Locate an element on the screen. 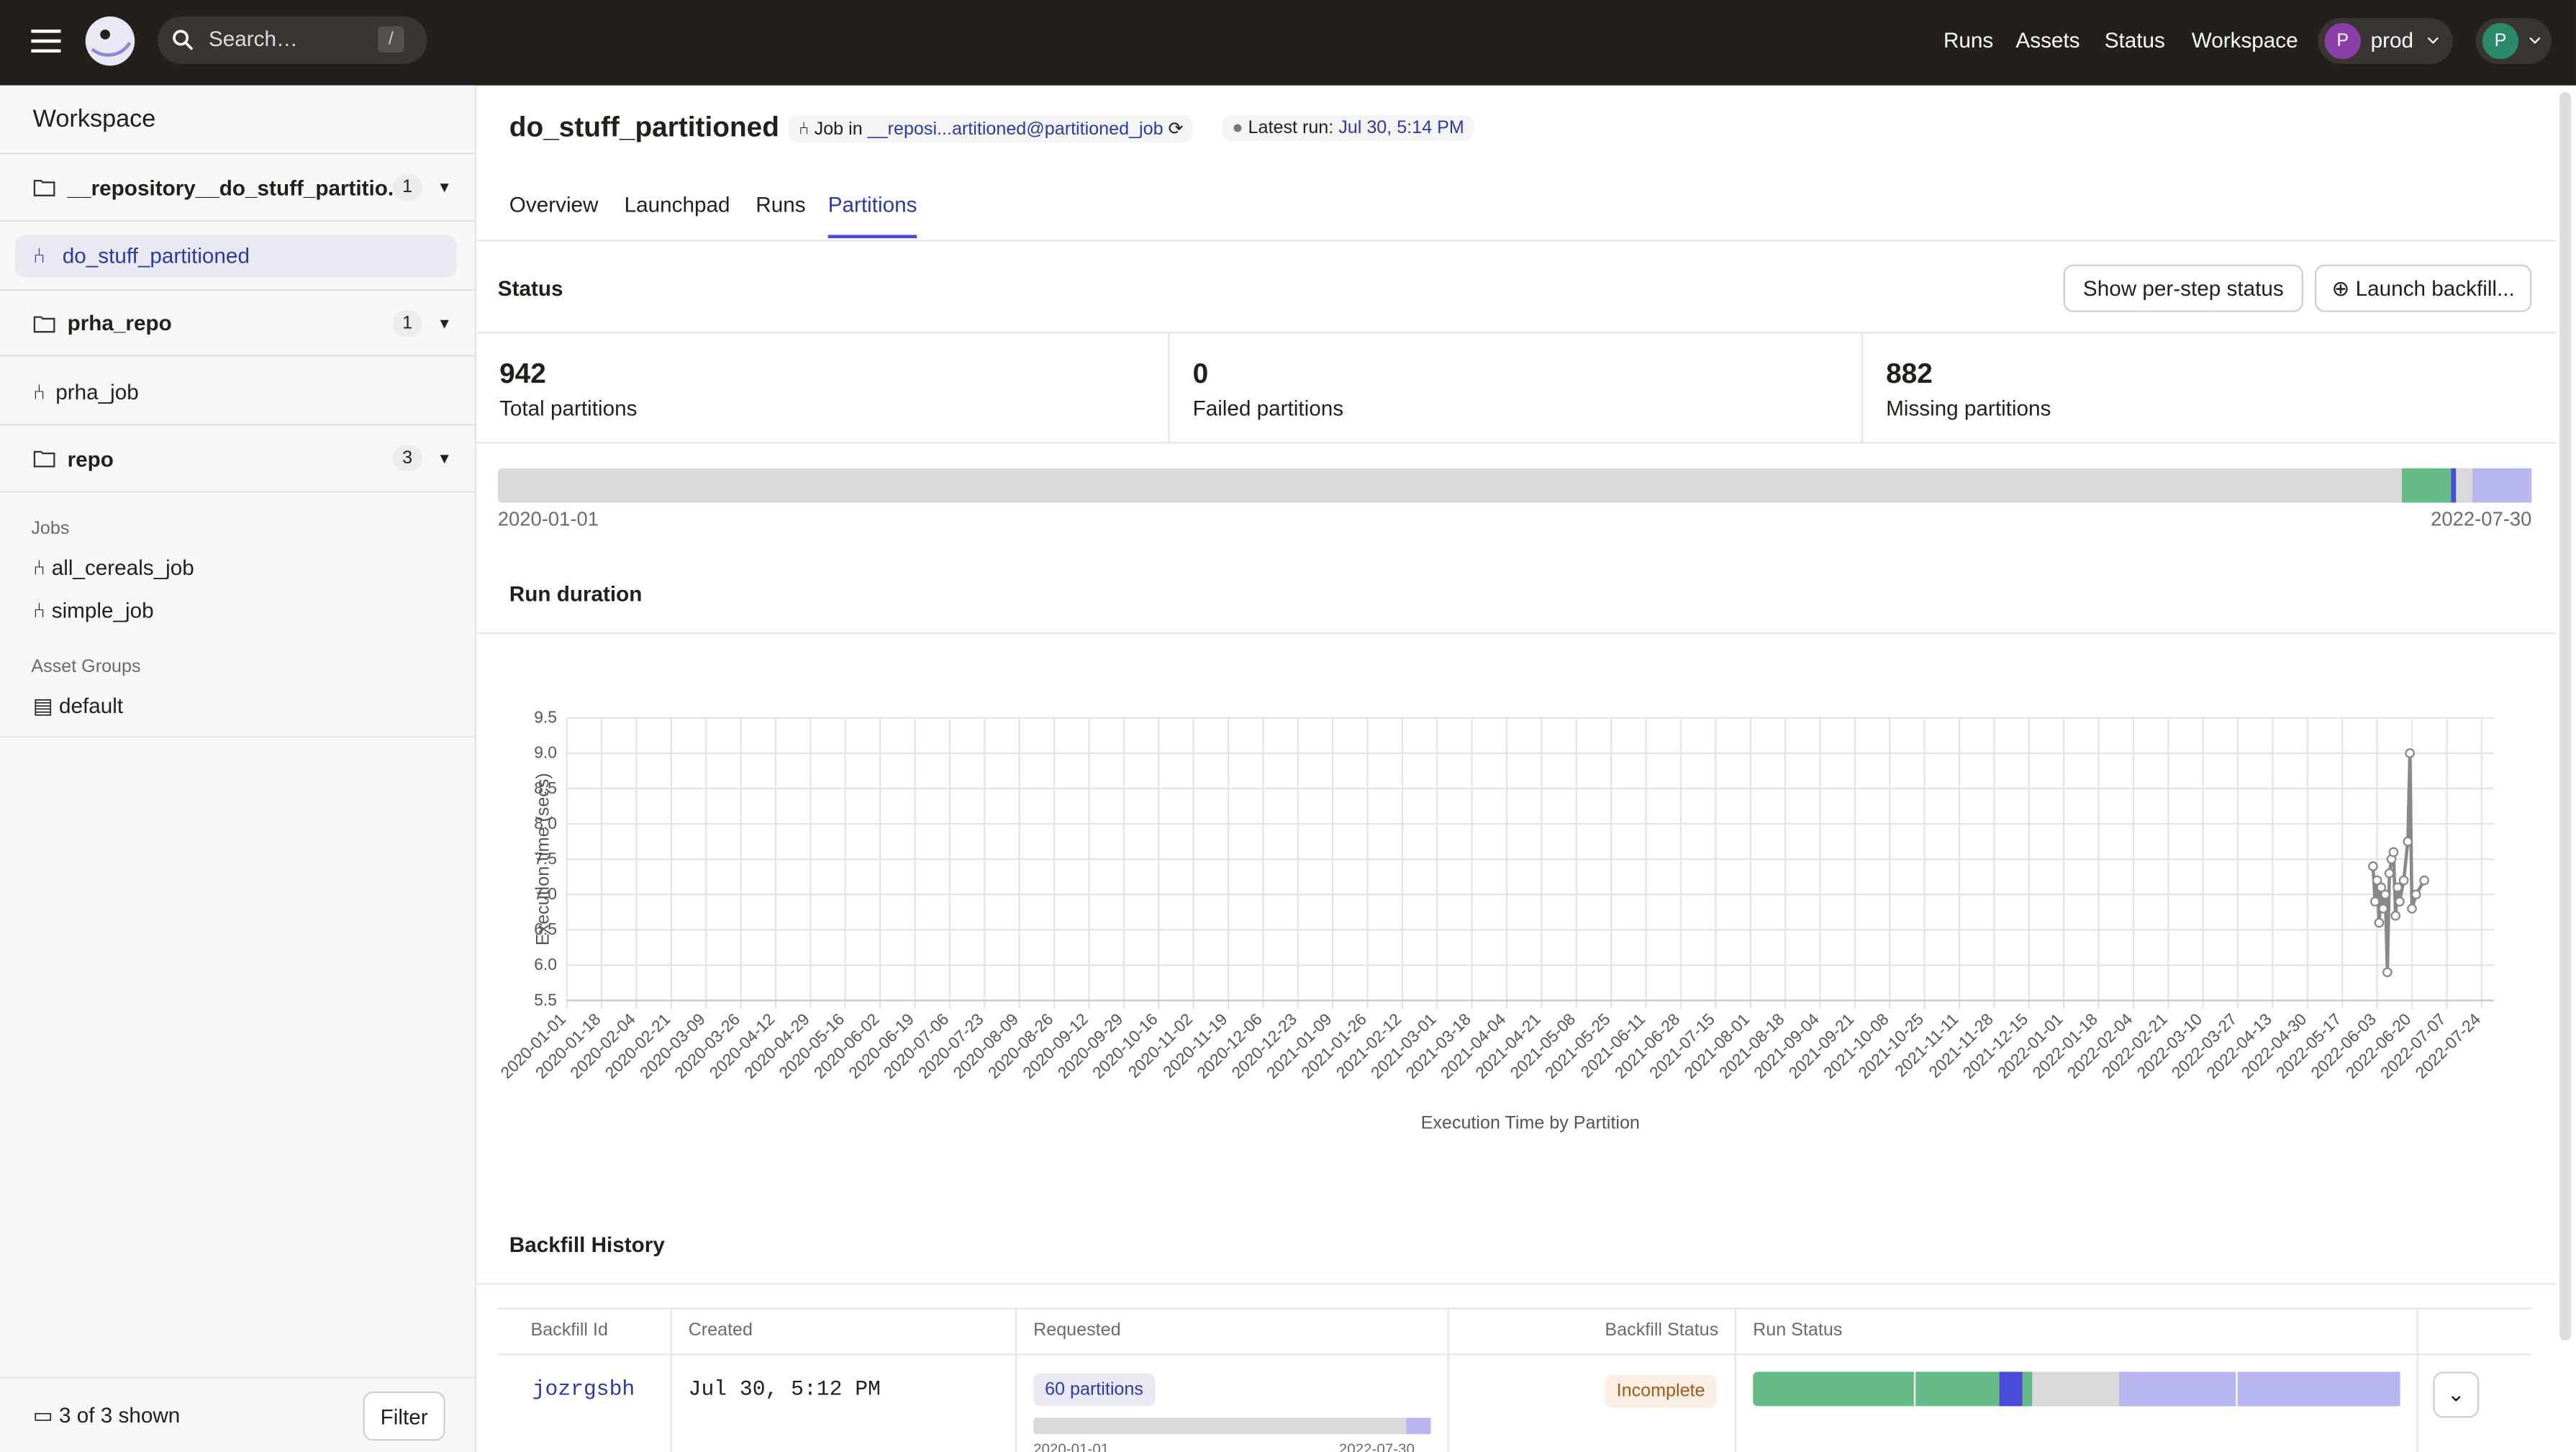 The image size is (2576, 1452). partition-status-bar is located at coordinates (1514, 485).